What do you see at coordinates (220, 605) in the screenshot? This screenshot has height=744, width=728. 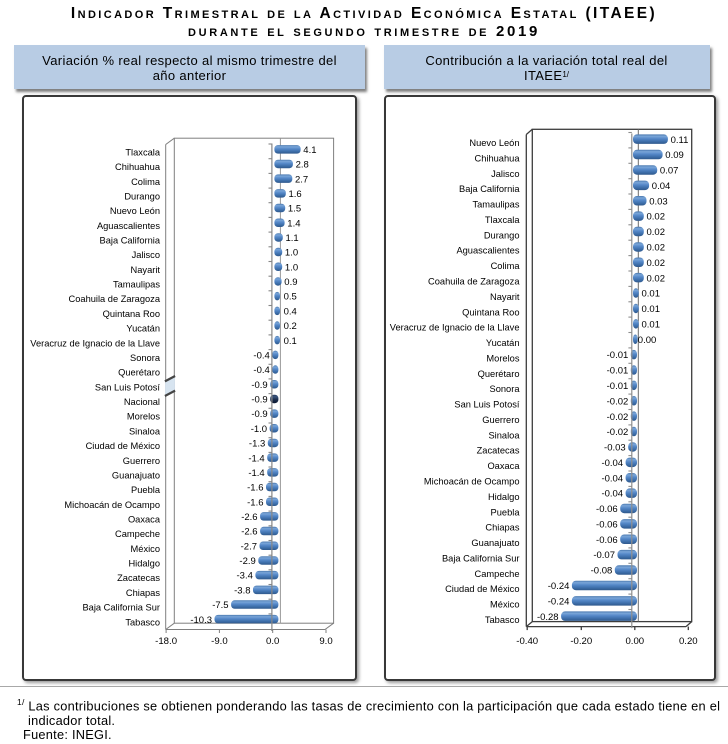 I see `svg-text: -7.5` at bounding box center [220, 605].